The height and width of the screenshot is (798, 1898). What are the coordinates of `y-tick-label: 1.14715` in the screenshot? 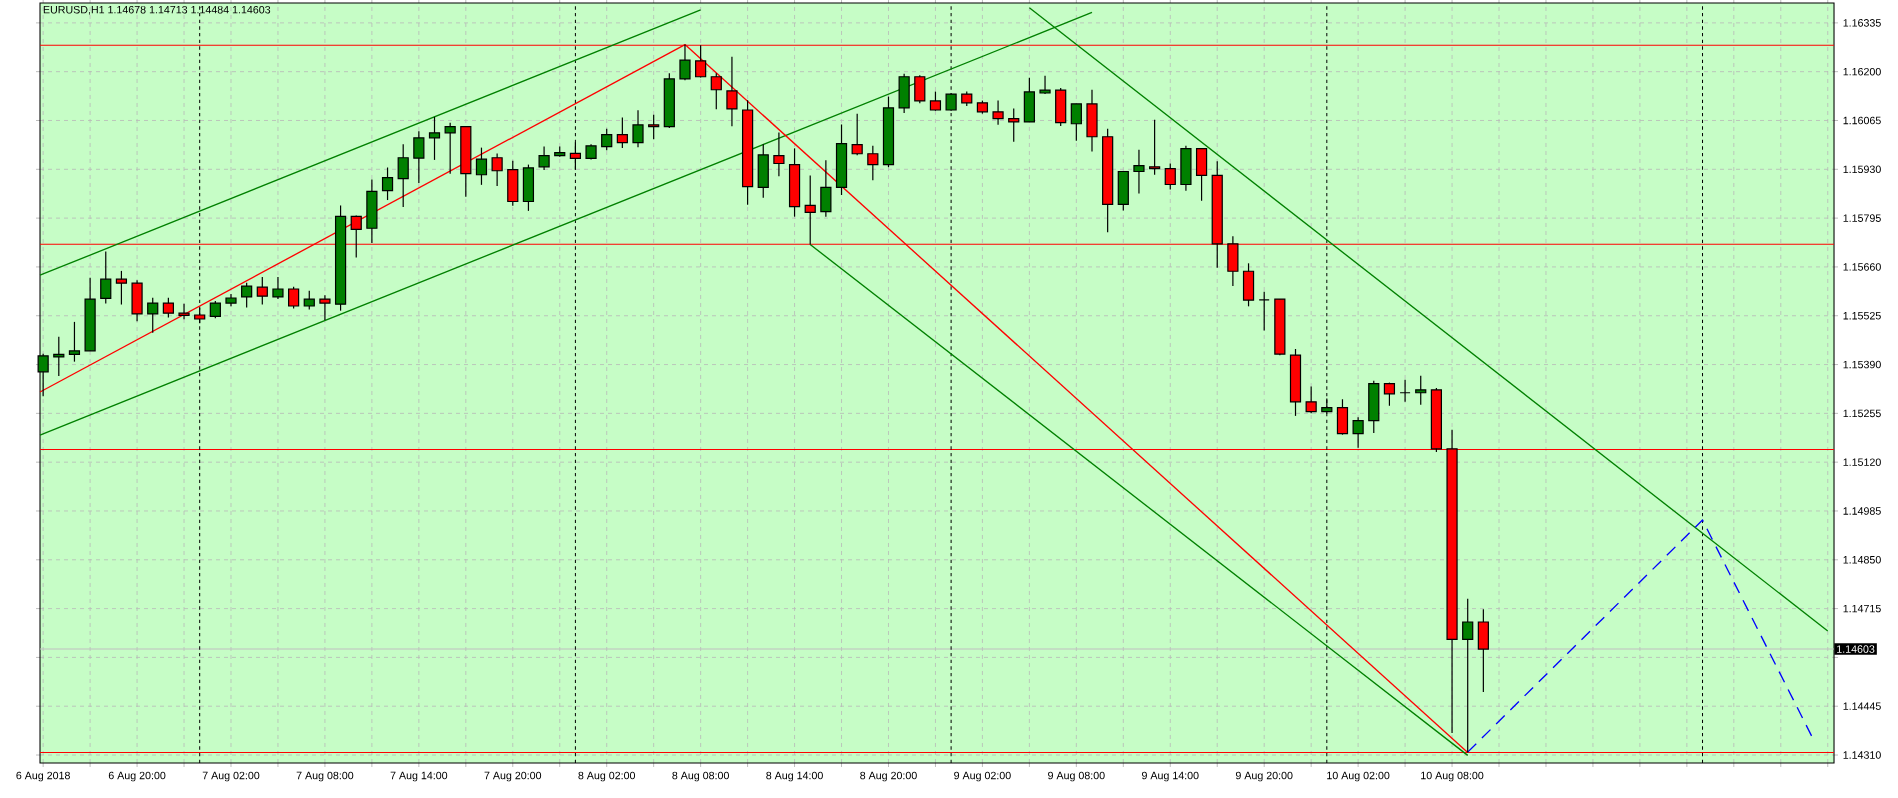 It's located at (1862, 608).